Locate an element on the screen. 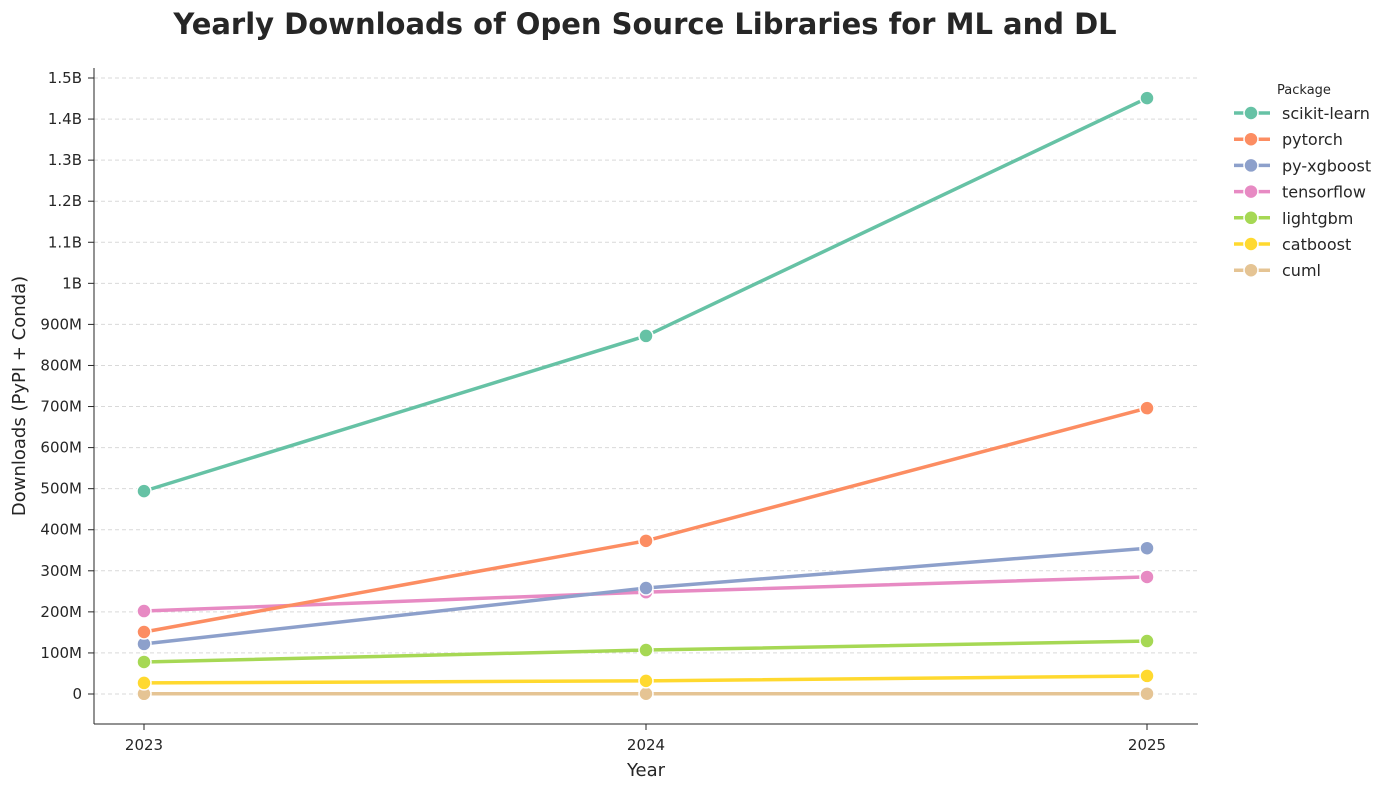  y-tick-label: 100M is located at coordinates (61, 653).